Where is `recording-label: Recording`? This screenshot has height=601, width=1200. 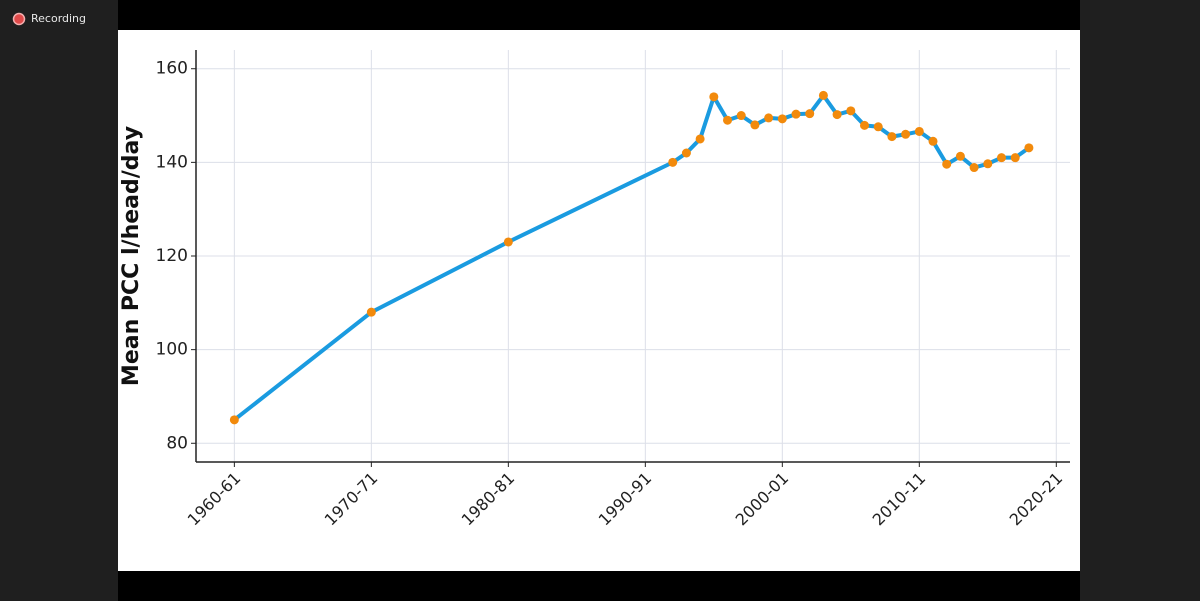 recording-label: Recording is located at coordinates (58, 18).